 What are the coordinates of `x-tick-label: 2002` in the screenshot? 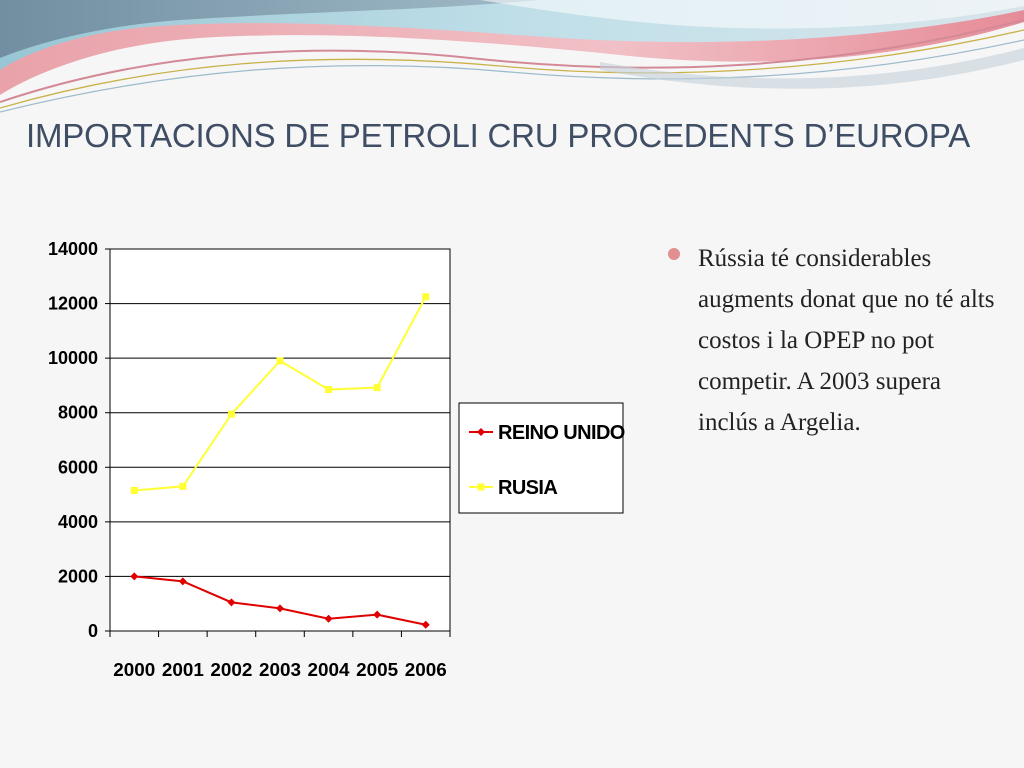 It's located at (231, 670).